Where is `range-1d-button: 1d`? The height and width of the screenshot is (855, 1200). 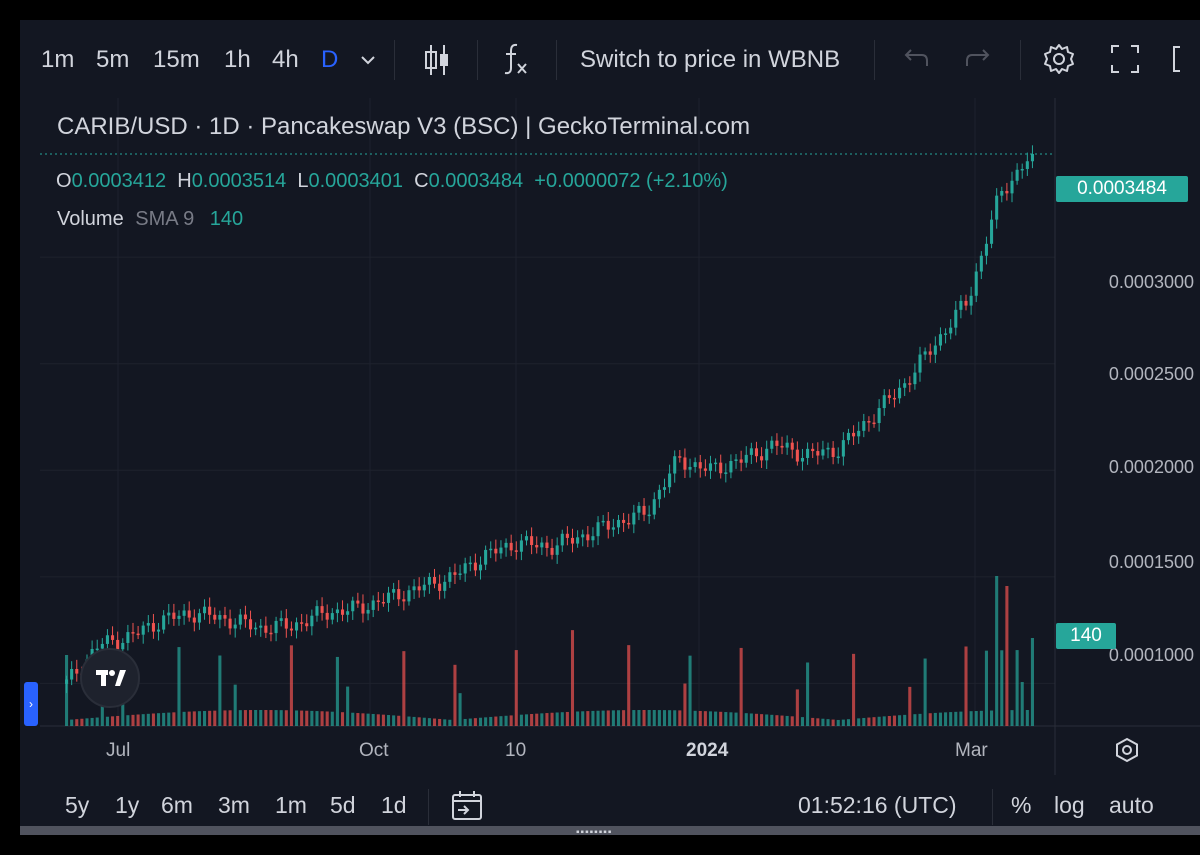
range-1d-button: 1d is located at coordinates (394, 805).